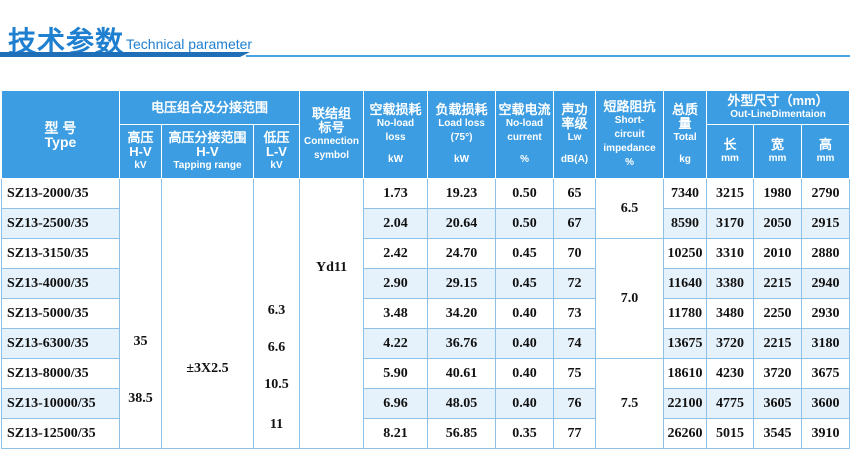 This screenshot has height=464, width=850. I want to click on table-cell: 26260, so click(685, 433).